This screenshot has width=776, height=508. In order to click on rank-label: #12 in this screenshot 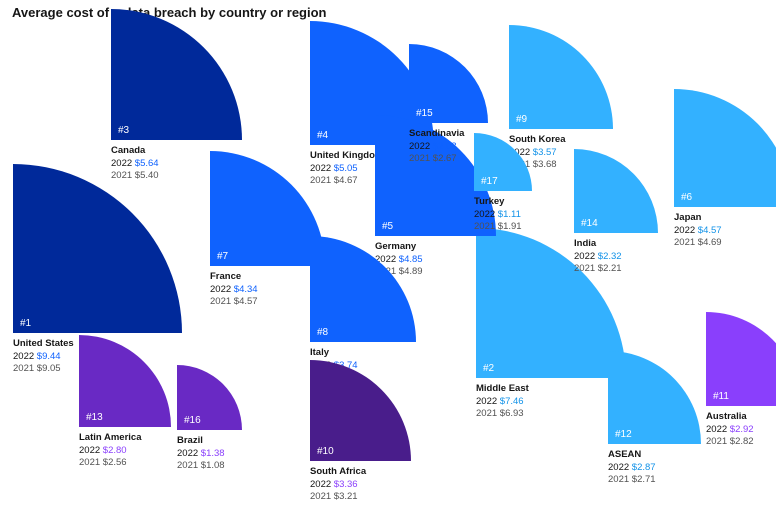, I will do `click(623, 434)`.